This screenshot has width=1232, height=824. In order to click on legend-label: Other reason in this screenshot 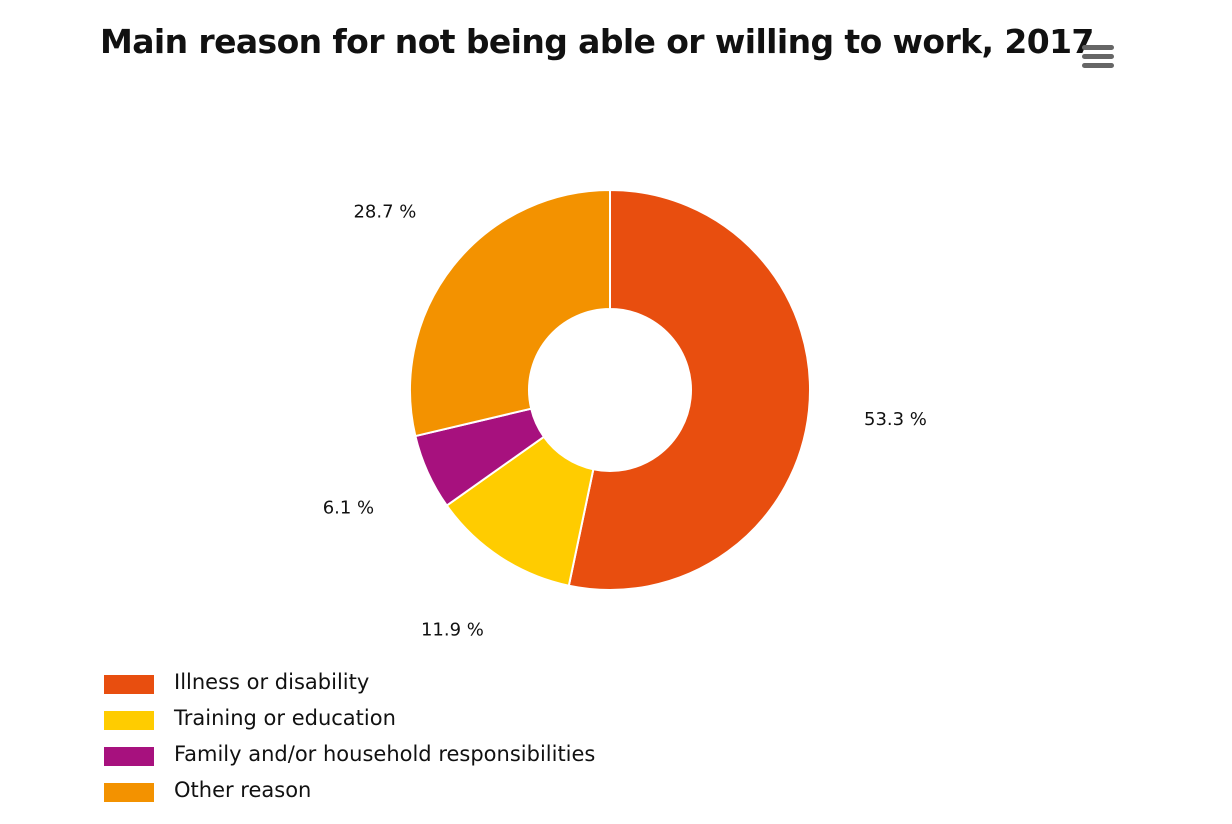, I will do `click(243, 790)`.